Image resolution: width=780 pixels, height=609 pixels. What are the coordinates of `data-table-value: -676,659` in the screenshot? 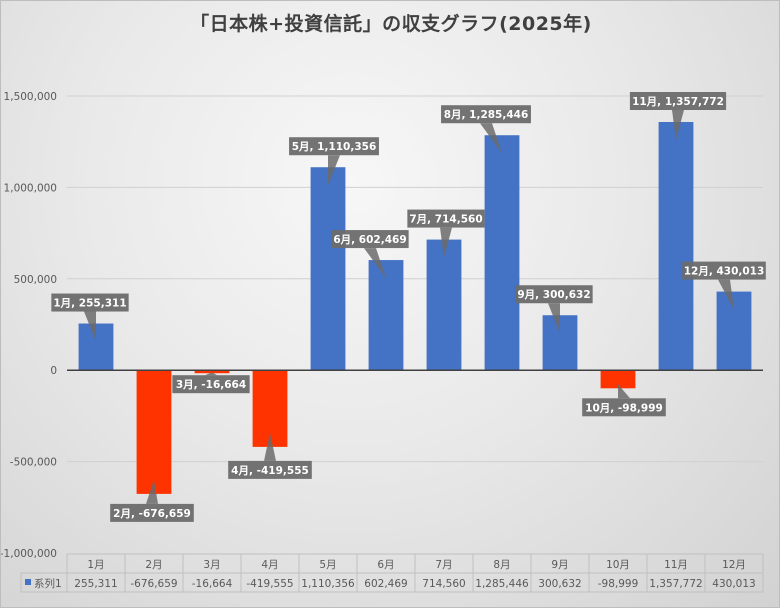 It's located at (153, 584).